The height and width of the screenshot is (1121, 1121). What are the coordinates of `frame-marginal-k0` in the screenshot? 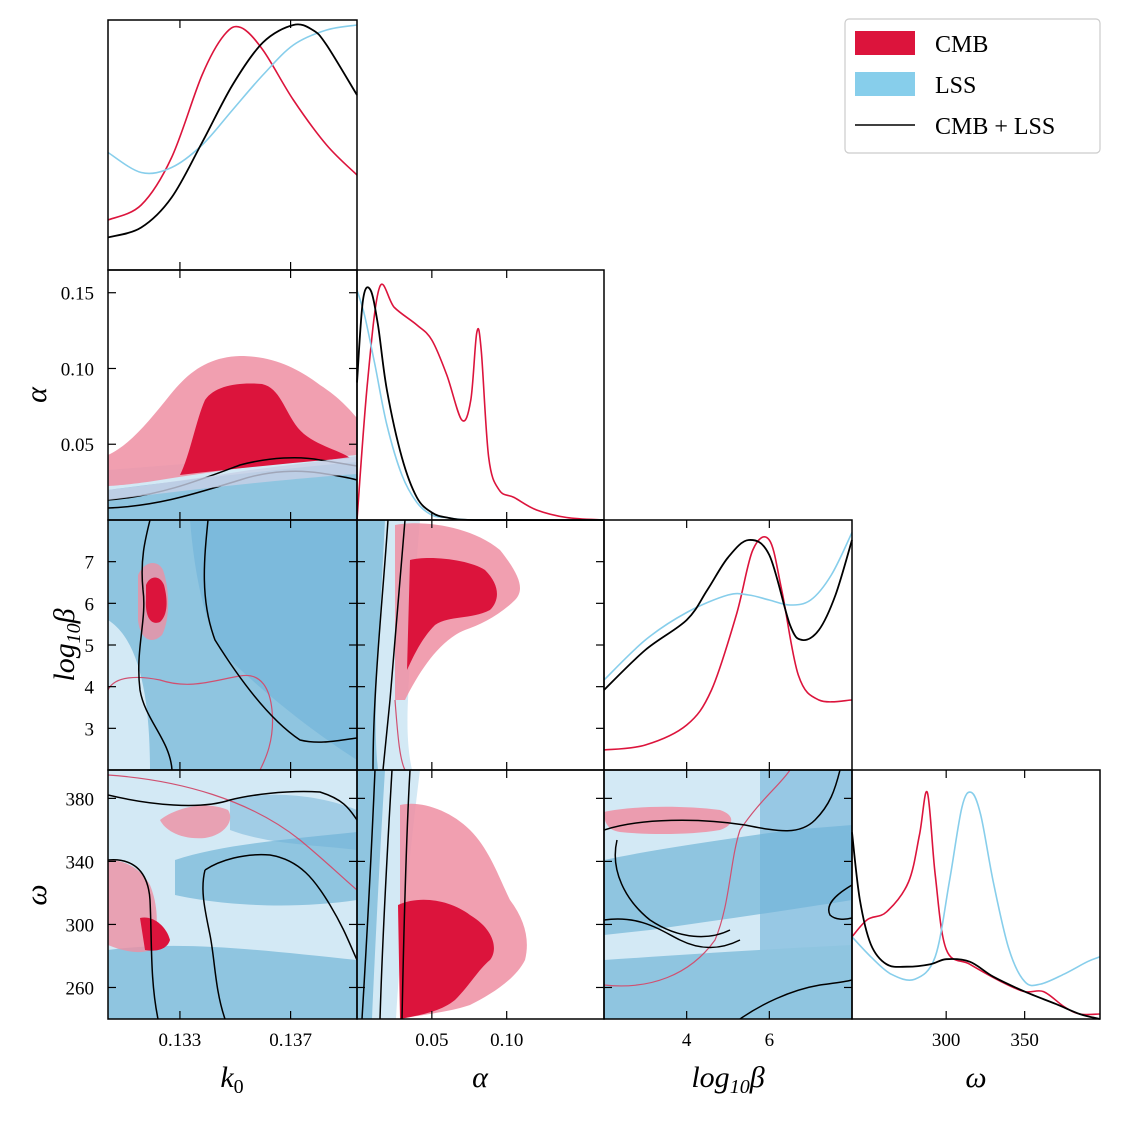 It's located at (232, 145).